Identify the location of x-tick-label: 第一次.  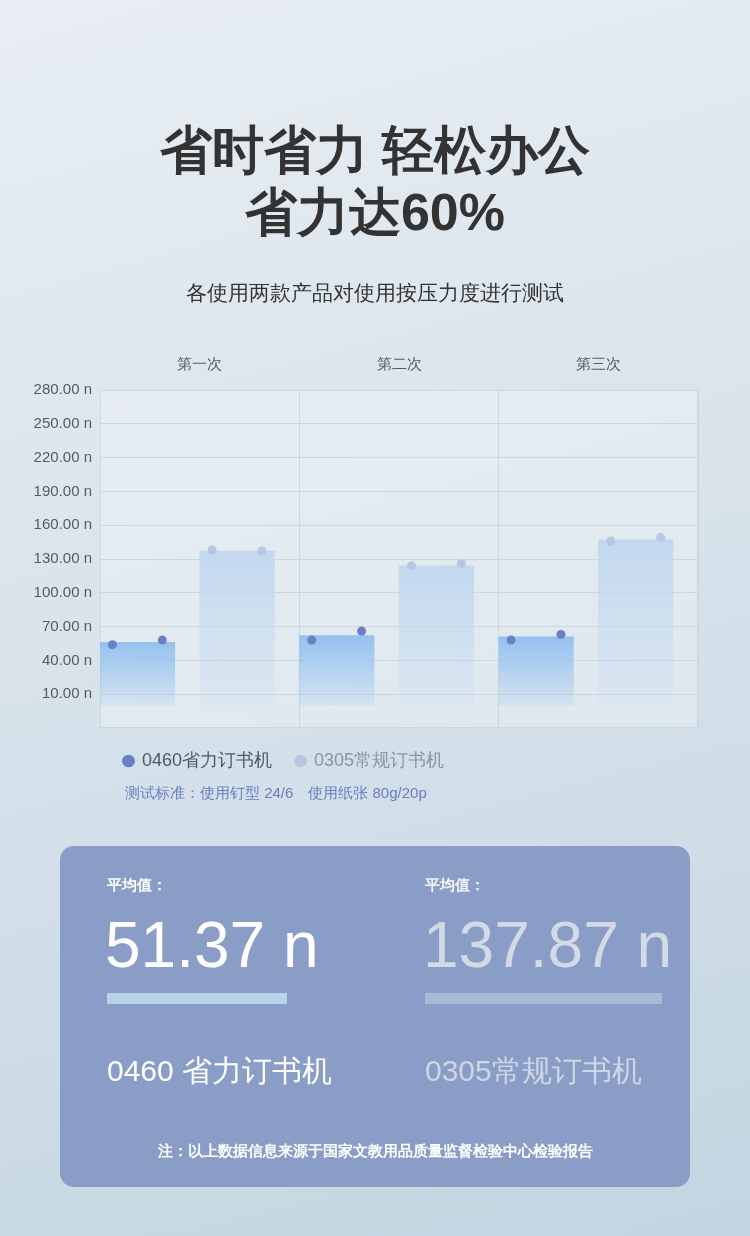
(200, 364).